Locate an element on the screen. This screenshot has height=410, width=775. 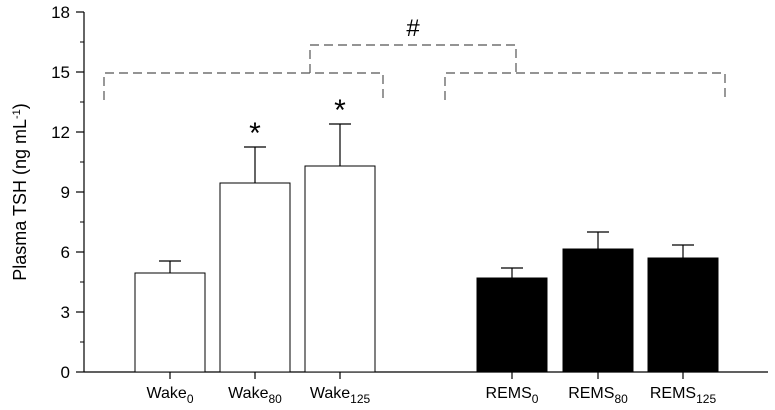
group-bracket is located at coordinates (585, 86).